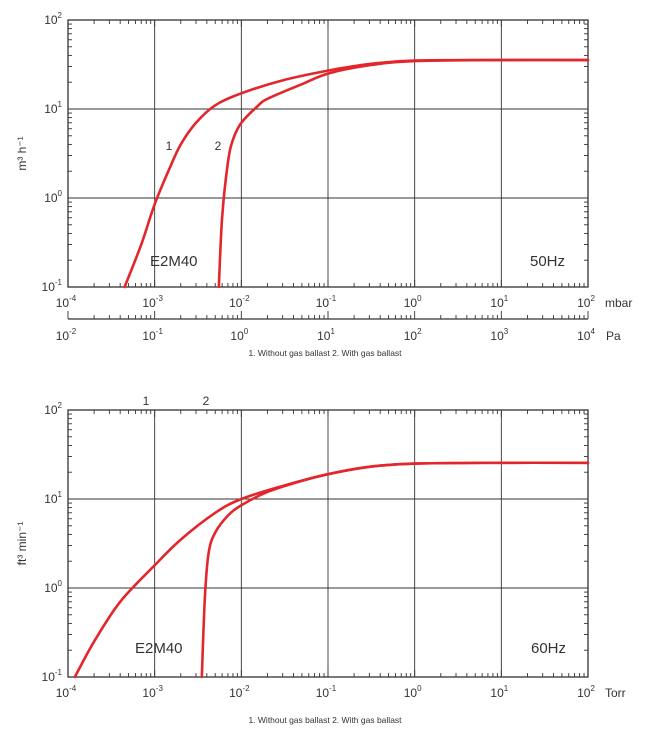 Image resolution: width=650 pixels, height=731 pixels. I want to click on frequency-label: 50Hz, so click(547, 261).